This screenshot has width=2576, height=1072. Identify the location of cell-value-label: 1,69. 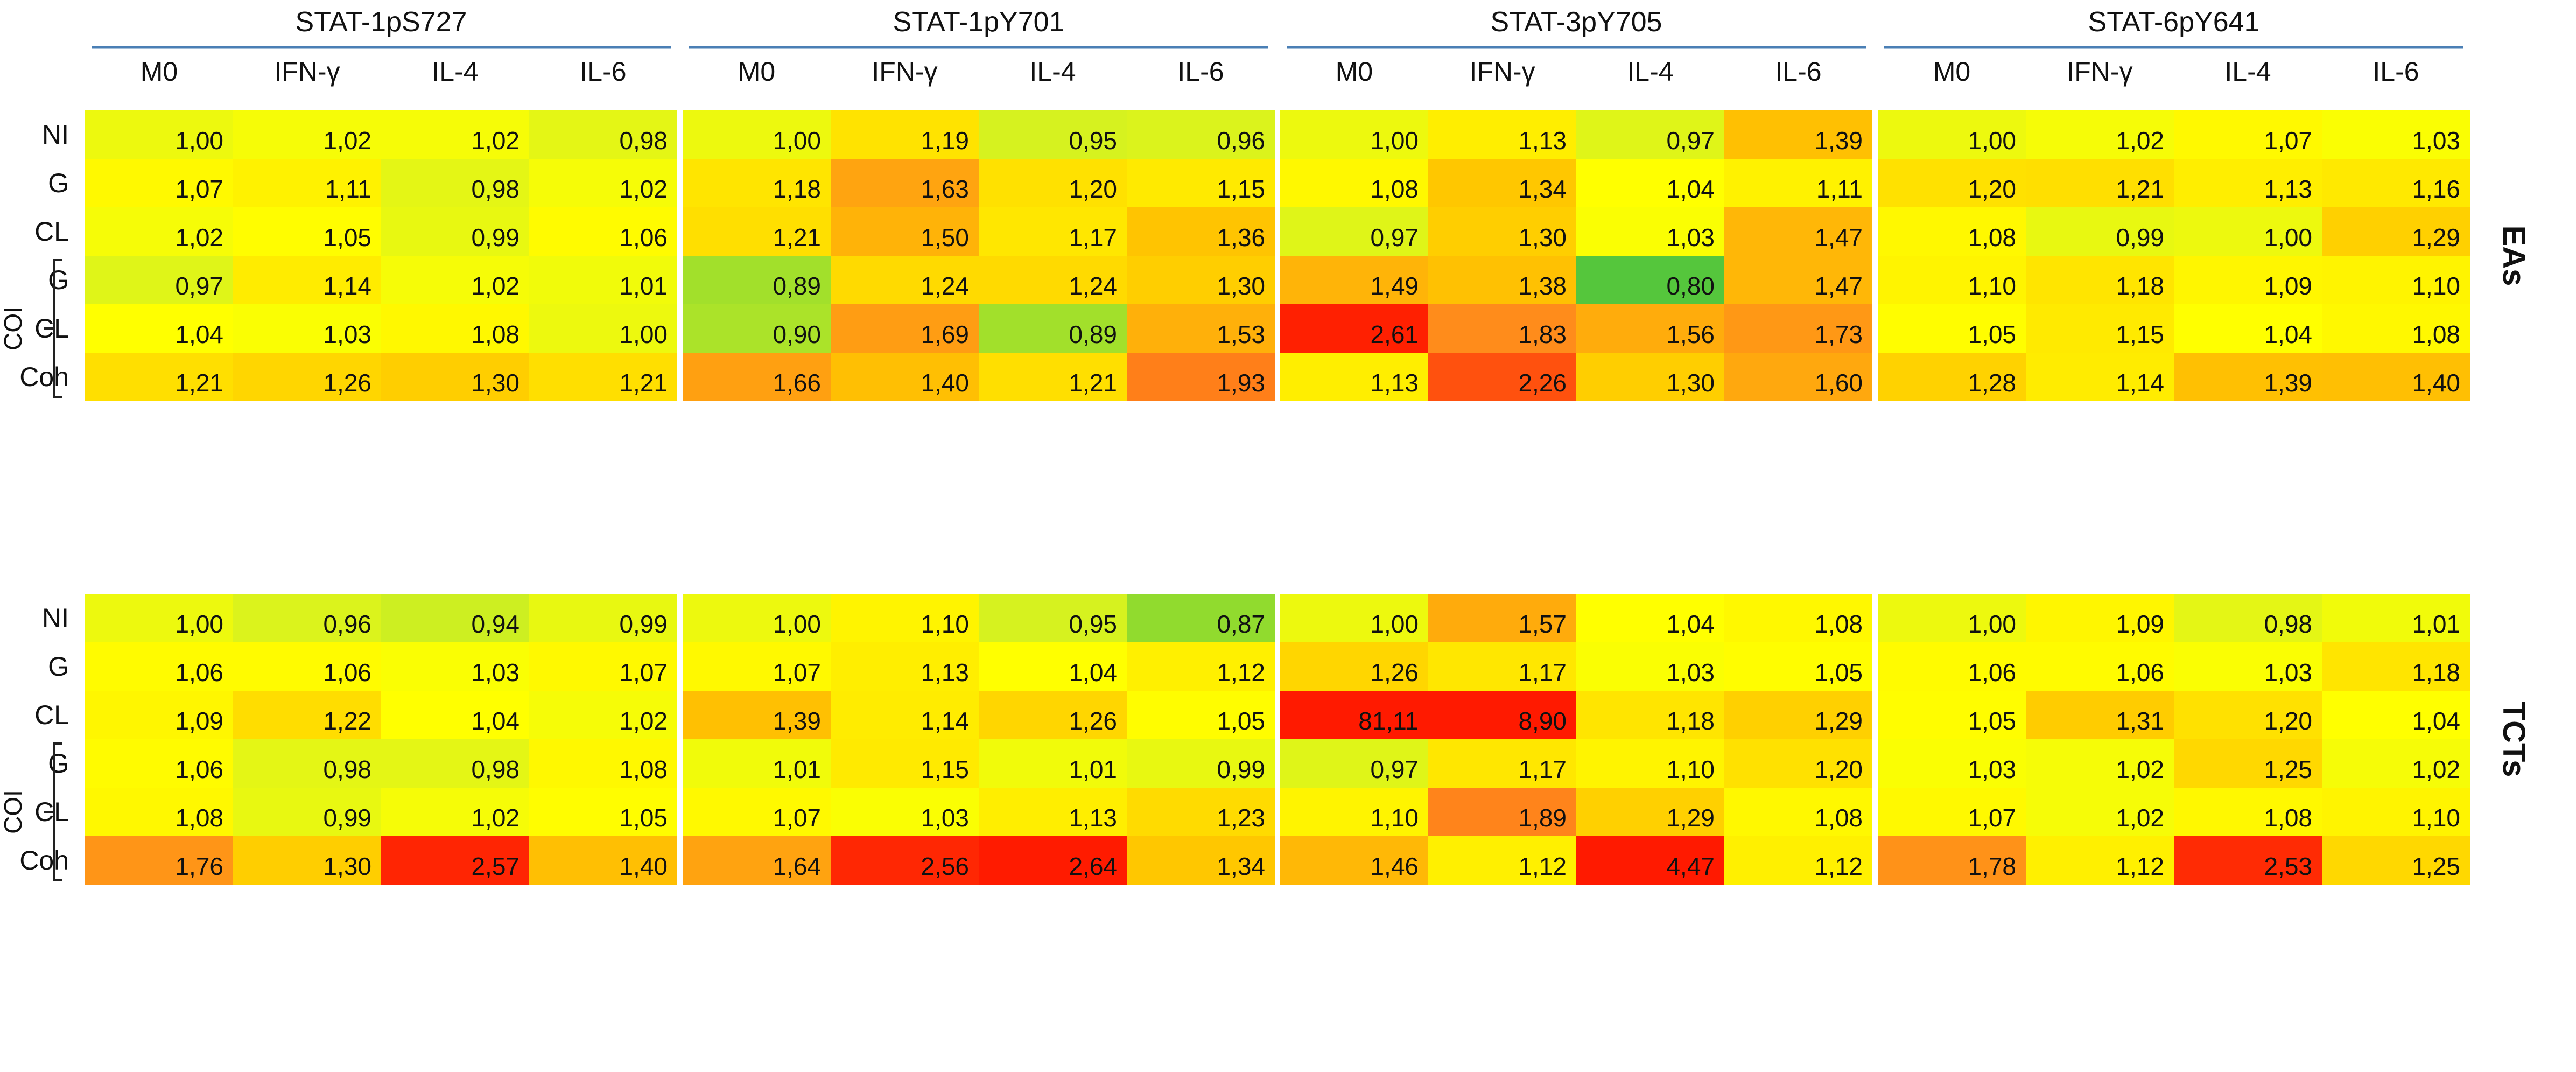
(945, 334).